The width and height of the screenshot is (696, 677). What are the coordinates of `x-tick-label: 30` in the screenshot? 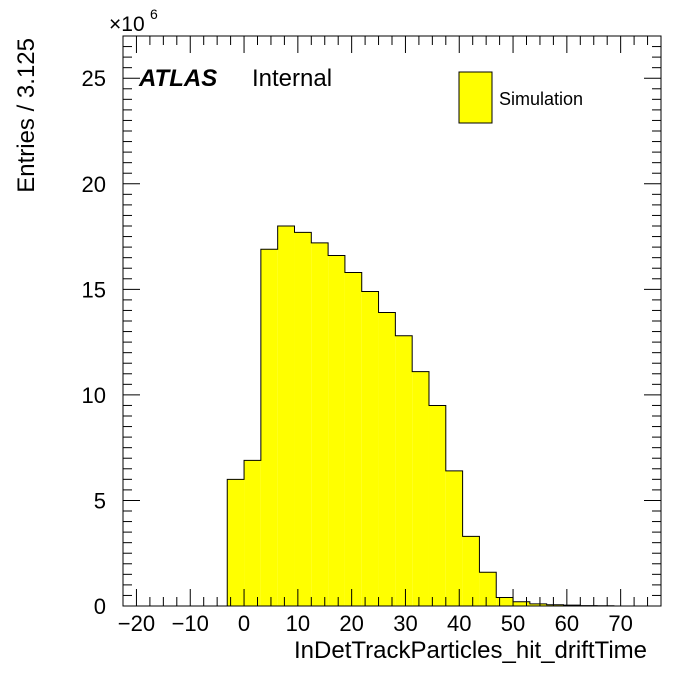 It's located at (405, 623).